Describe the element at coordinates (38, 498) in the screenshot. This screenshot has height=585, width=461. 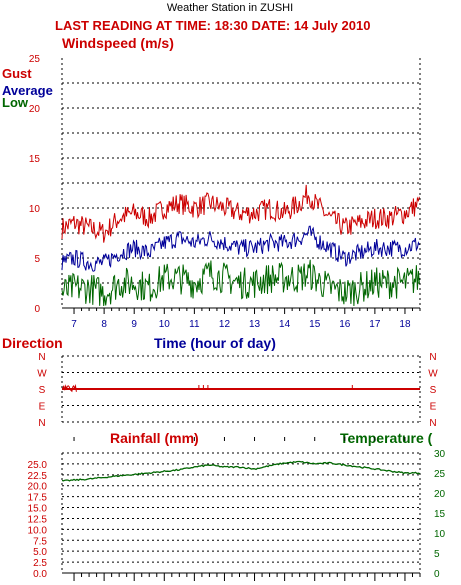
I see `rainfall-y-tick: 17.5` at that location.